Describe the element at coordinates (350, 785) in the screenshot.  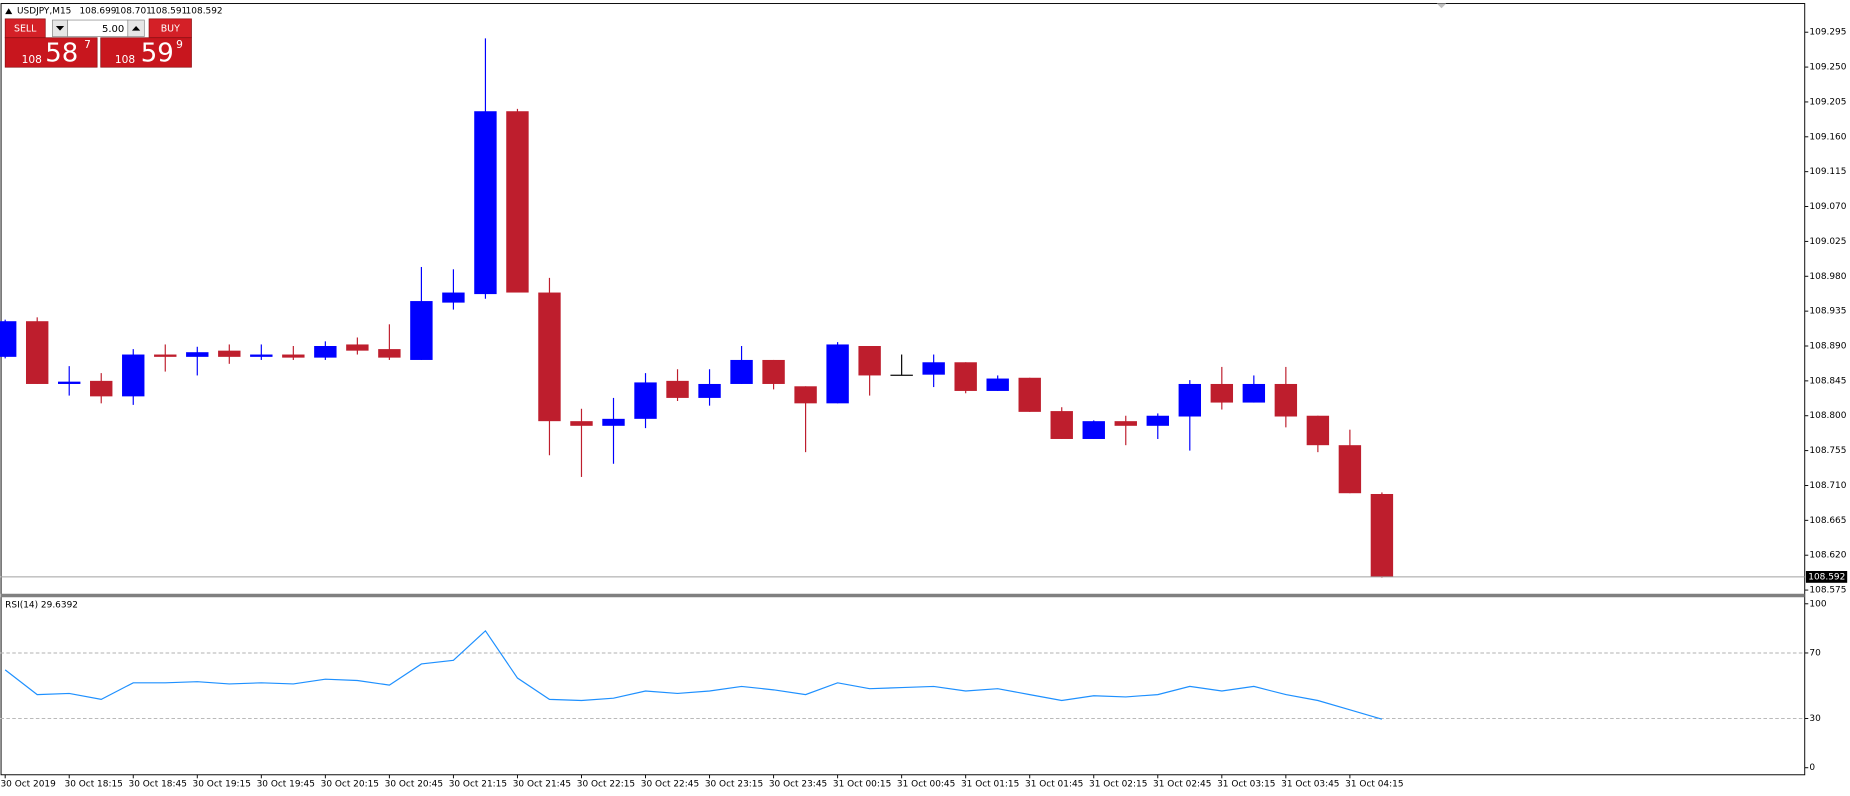
I see `x-tick-label: 30 Oct 20:15` at that location.